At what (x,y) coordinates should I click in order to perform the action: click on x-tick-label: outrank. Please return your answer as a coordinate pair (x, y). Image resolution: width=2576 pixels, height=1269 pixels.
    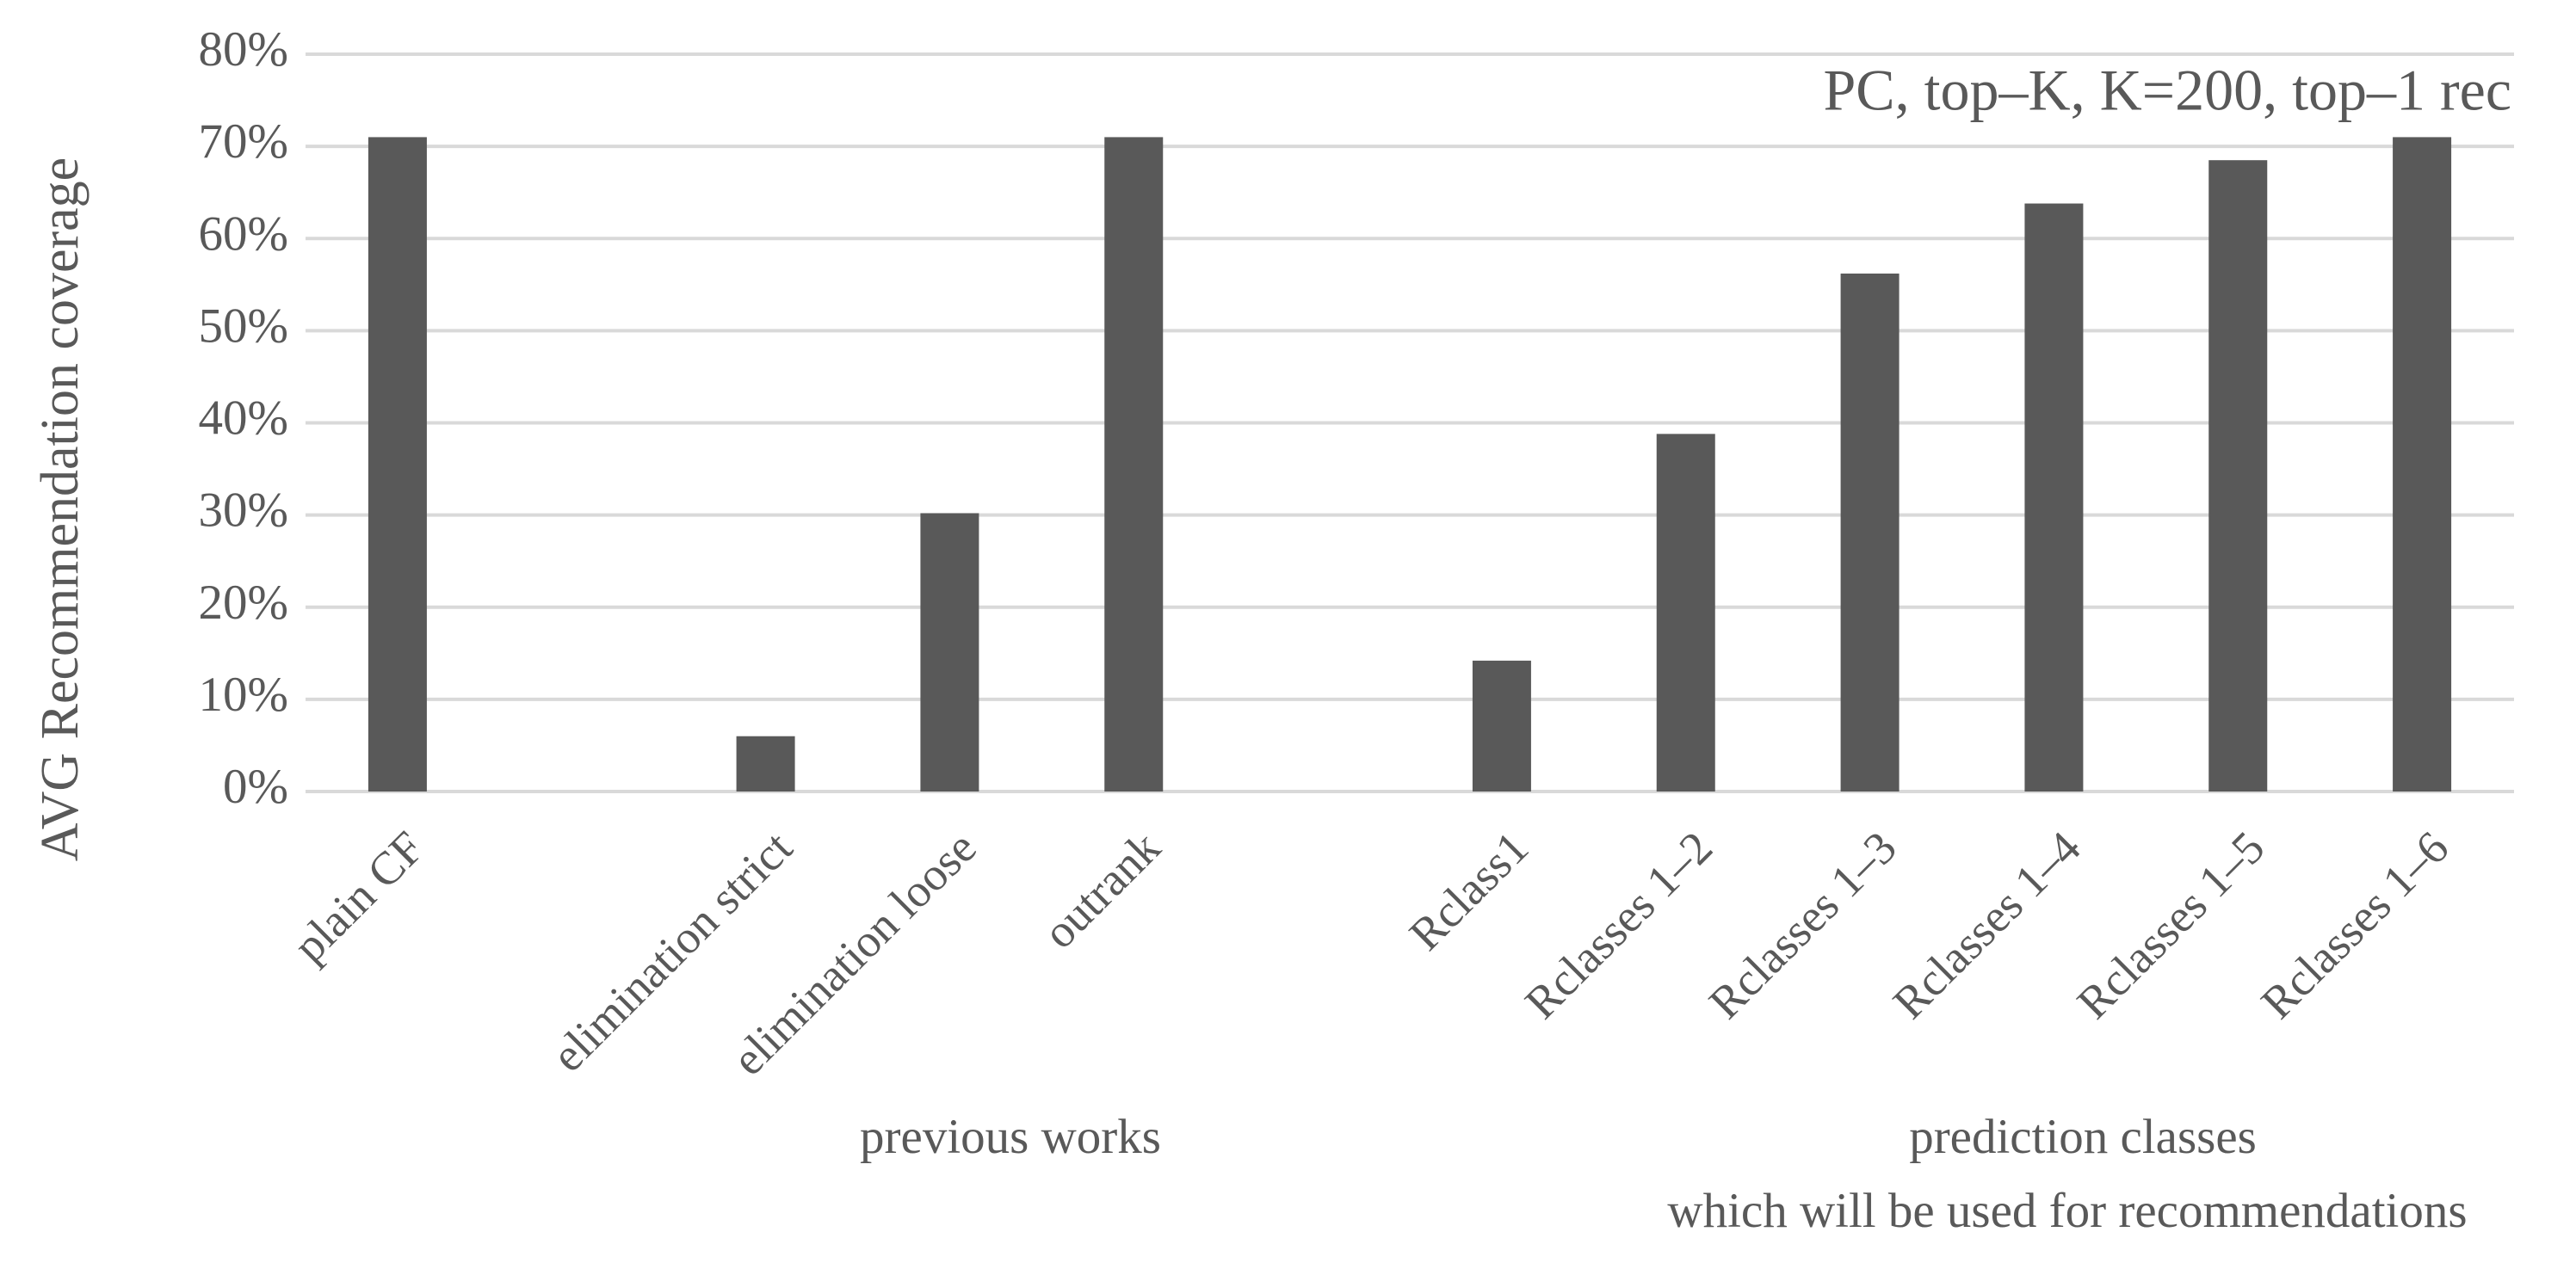
    Looking at the image, I should click on (1101, 890).